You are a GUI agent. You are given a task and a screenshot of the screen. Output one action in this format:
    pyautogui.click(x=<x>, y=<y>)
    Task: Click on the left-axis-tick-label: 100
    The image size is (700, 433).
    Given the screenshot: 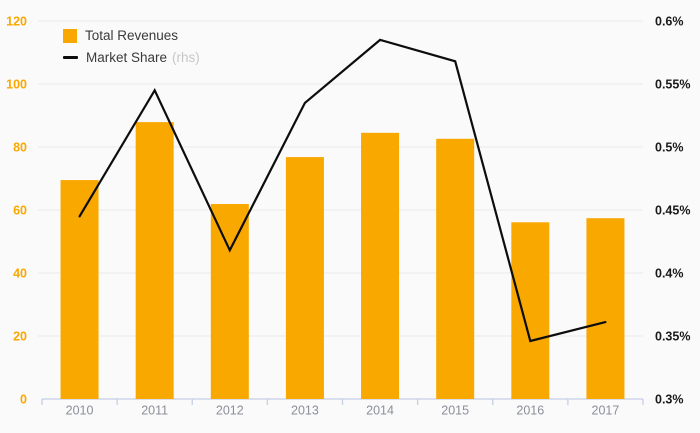 What is the action you would take?
    pyautogui.click(x=16, y=85)
    